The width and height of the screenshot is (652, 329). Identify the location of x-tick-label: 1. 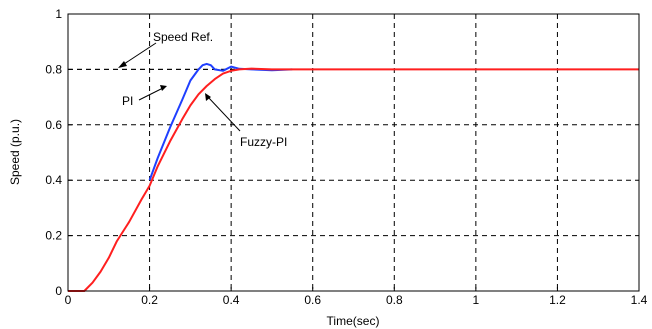
(476, 300).